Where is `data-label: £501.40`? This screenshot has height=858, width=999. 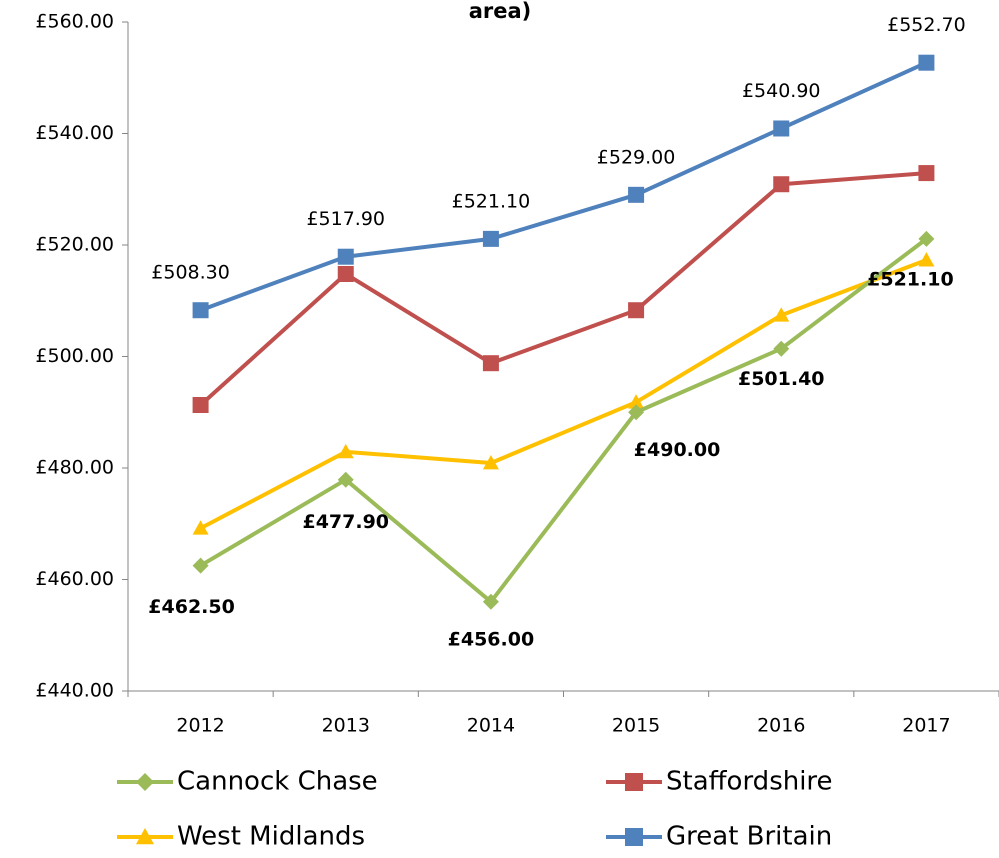
data-label: £501.40 is located at coordinates (781, 379).